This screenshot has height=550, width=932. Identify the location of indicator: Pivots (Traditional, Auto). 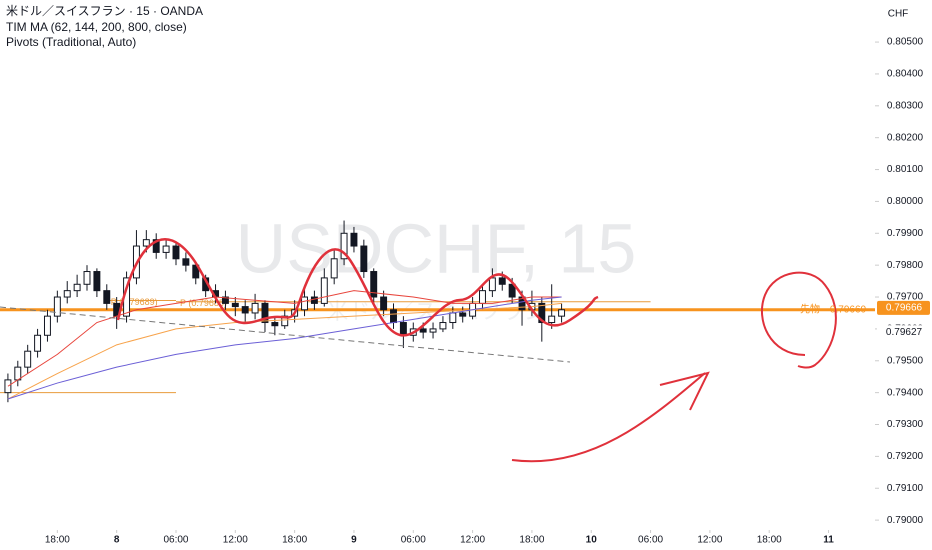
(71, 42).